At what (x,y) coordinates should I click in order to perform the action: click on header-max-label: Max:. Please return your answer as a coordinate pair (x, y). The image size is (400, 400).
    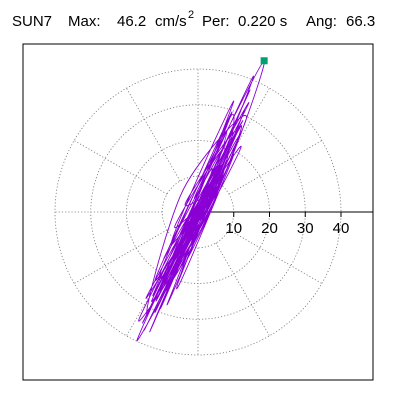
    Looking at the image, I should click on (84, 21).